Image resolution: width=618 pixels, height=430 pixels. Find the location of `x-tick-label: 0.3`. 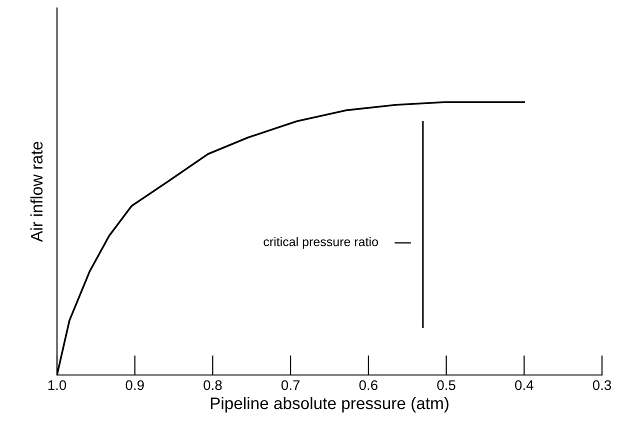

x-tick-label: 0.3 is located at coordinates (602, 385).